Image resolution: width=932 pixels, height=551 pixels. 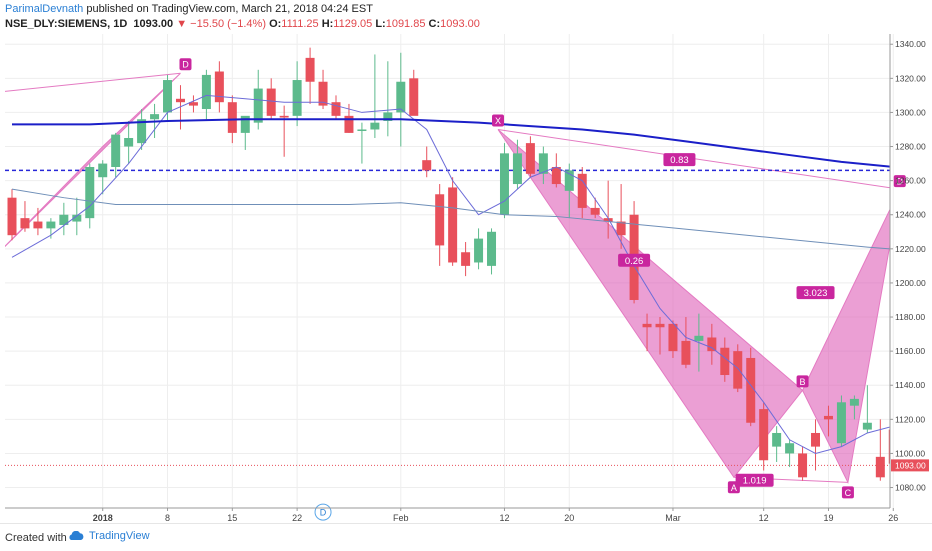 What do you see at coordinates (119, 536) in the screenshot?
I see `tradingview-brand: TradingView` at bounding box center [119, 536].